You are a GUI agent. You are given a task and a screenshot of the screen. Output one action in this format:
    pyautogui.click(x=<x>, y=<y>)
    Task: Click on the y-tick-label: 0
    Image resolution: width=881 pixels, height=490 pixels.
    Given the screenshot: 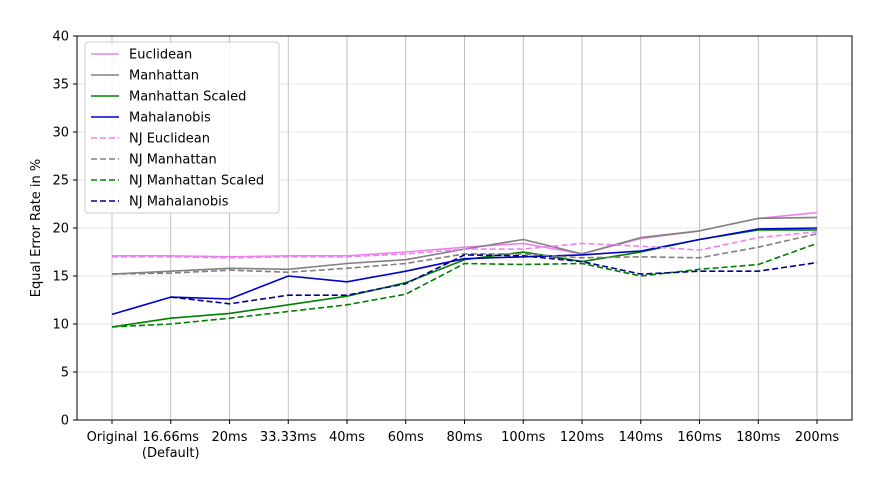 What is the action you would take?
    pyautogui.click(x=65, y=421)
    